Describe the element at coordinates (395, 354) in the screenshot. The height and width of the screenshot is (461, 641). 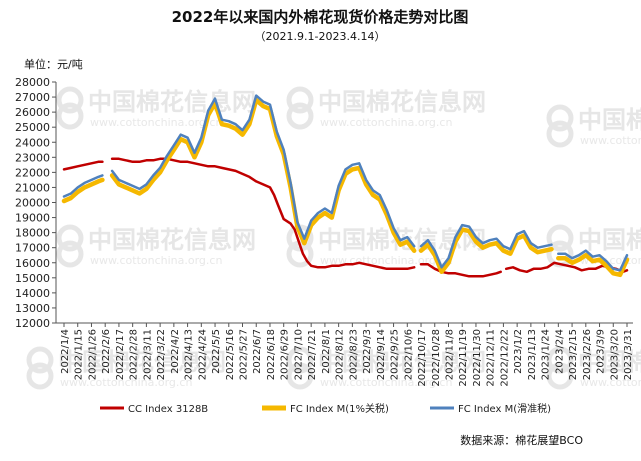
I see `x-tick-label: 2022/9/25` at that location.